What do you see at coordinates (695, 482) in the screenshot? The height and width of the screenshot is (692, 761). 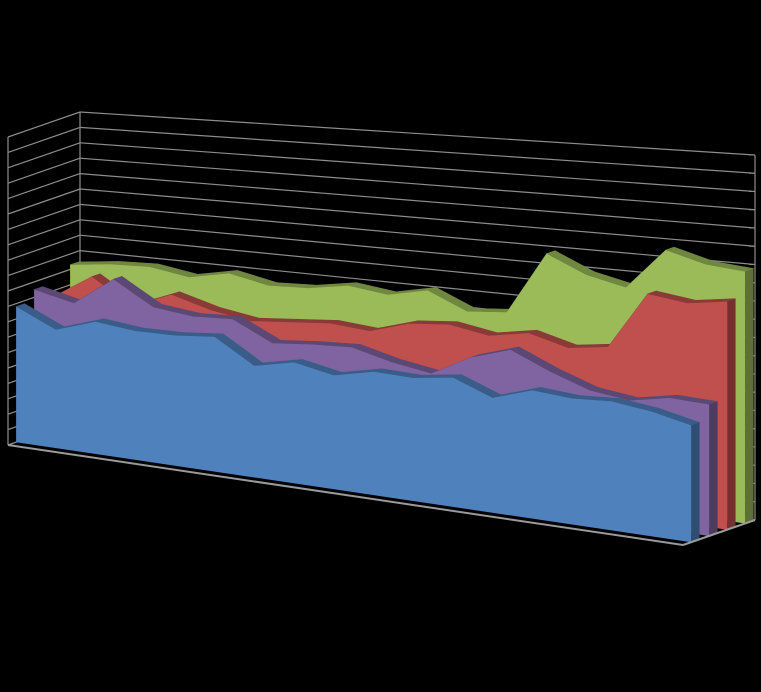 I see `series-1-side-face` at bounding box center [695, 482].